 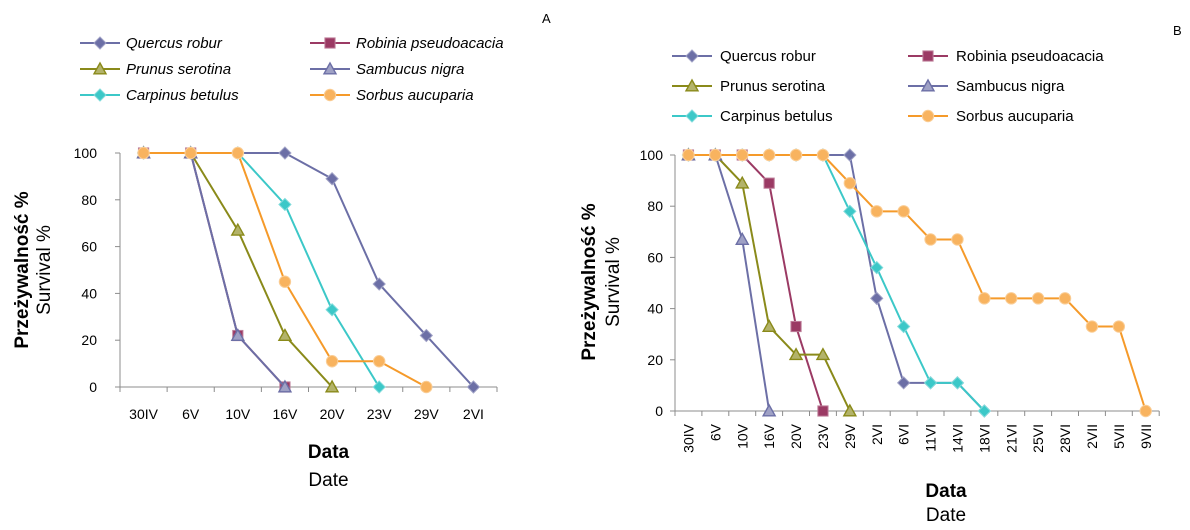 I want to click on series-carpinus-betulus, so click(x=261, y=270).